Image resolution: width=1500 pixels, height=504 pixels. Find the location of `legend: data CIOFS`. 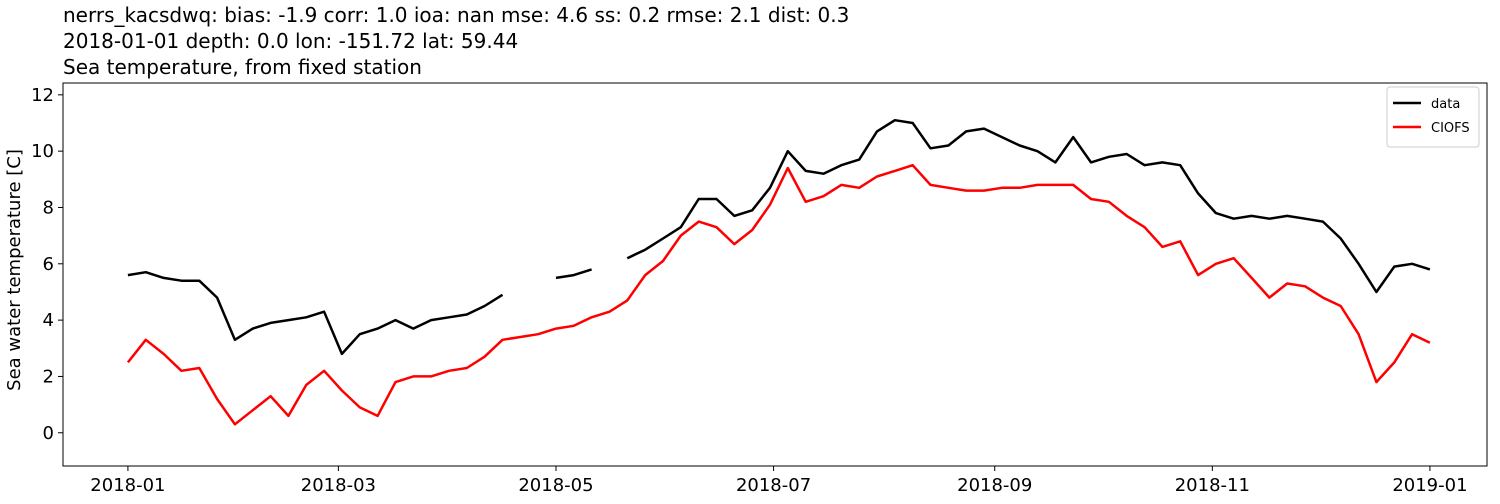

legend: data CIOFS is located at coordinates (1433, 117).